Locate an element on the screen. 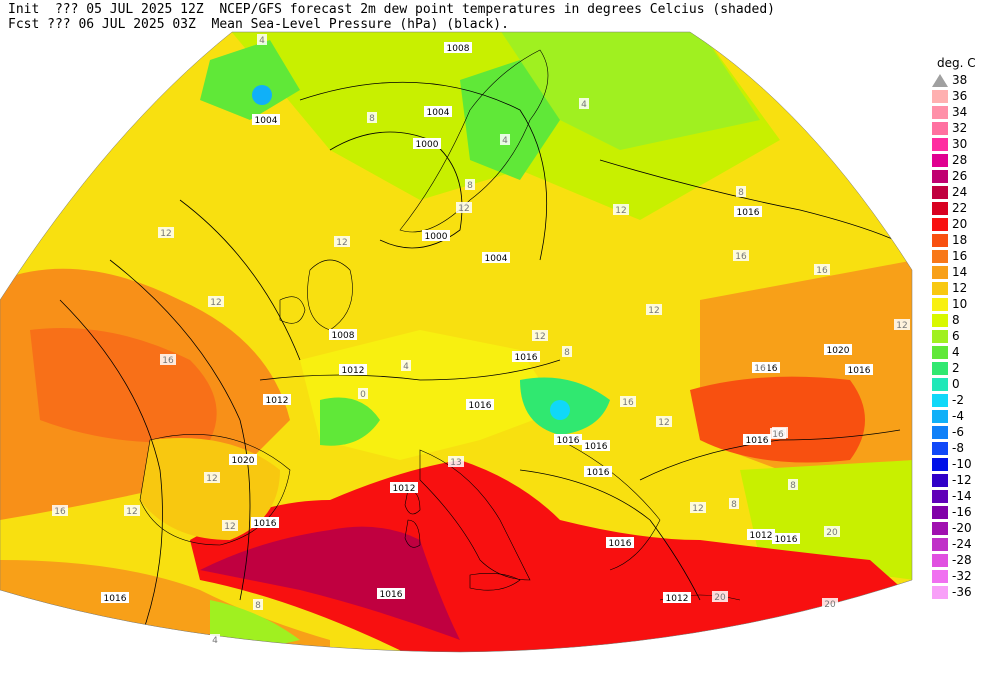 This screenshot has width=1000, height=680. colorbar-label: 12 is located at coordinates (960, 288).